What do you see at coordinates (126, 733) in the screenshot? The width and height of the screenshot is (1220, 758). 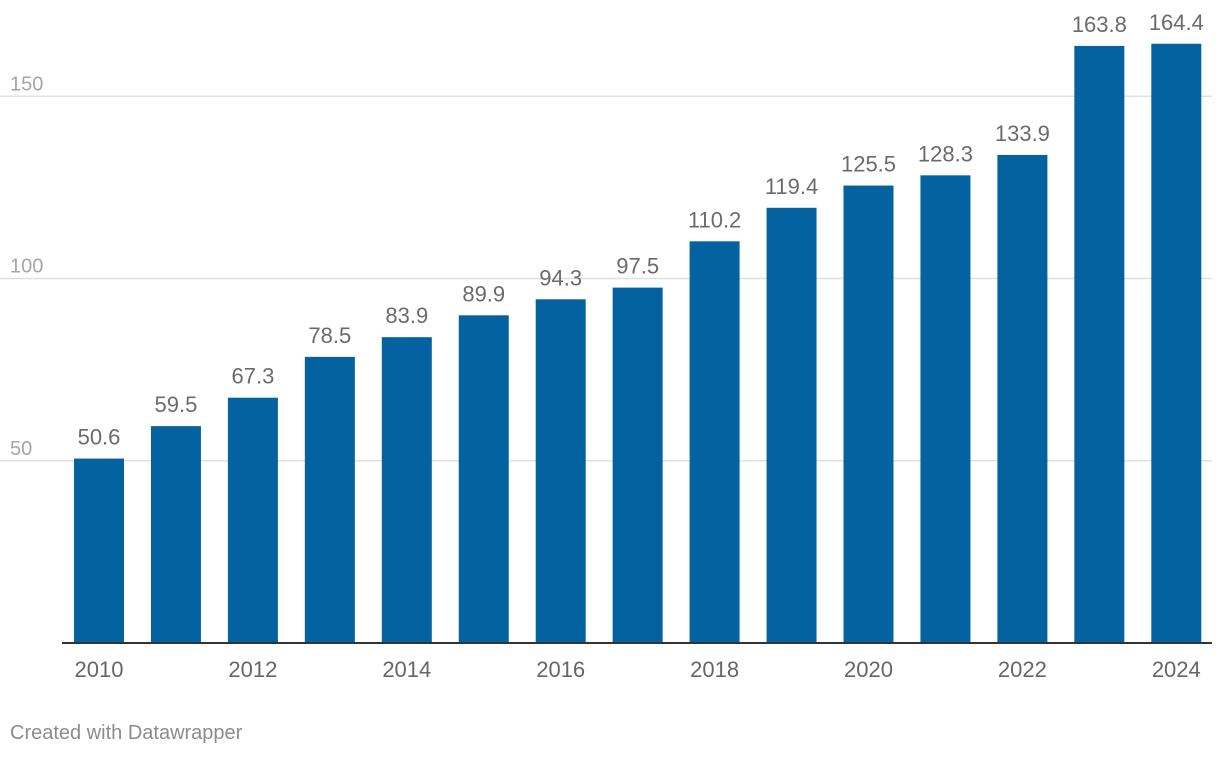 I see `credit-text: Created with Datawrapper` at bounding box center [126, 733].